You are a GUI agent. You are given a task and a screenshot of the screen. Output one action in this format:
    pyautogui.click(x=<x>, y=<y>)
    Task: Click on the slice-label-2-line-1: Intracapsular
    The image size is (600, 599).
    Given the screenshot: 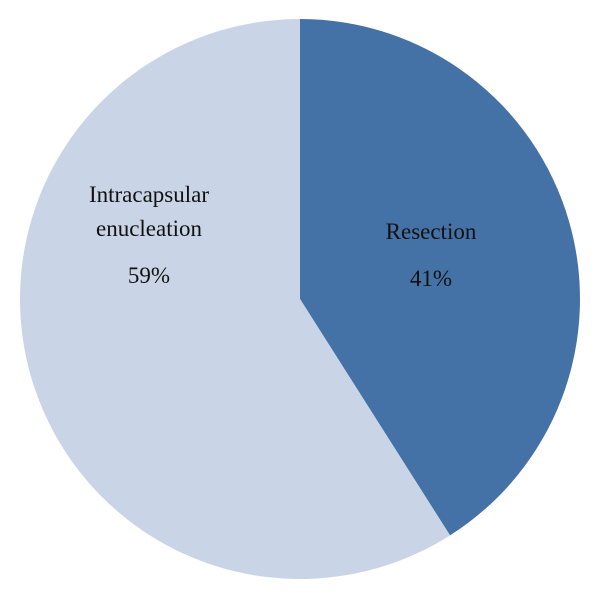 What is the action you would take?
    pyautogui.click(x=149, y=194)
    